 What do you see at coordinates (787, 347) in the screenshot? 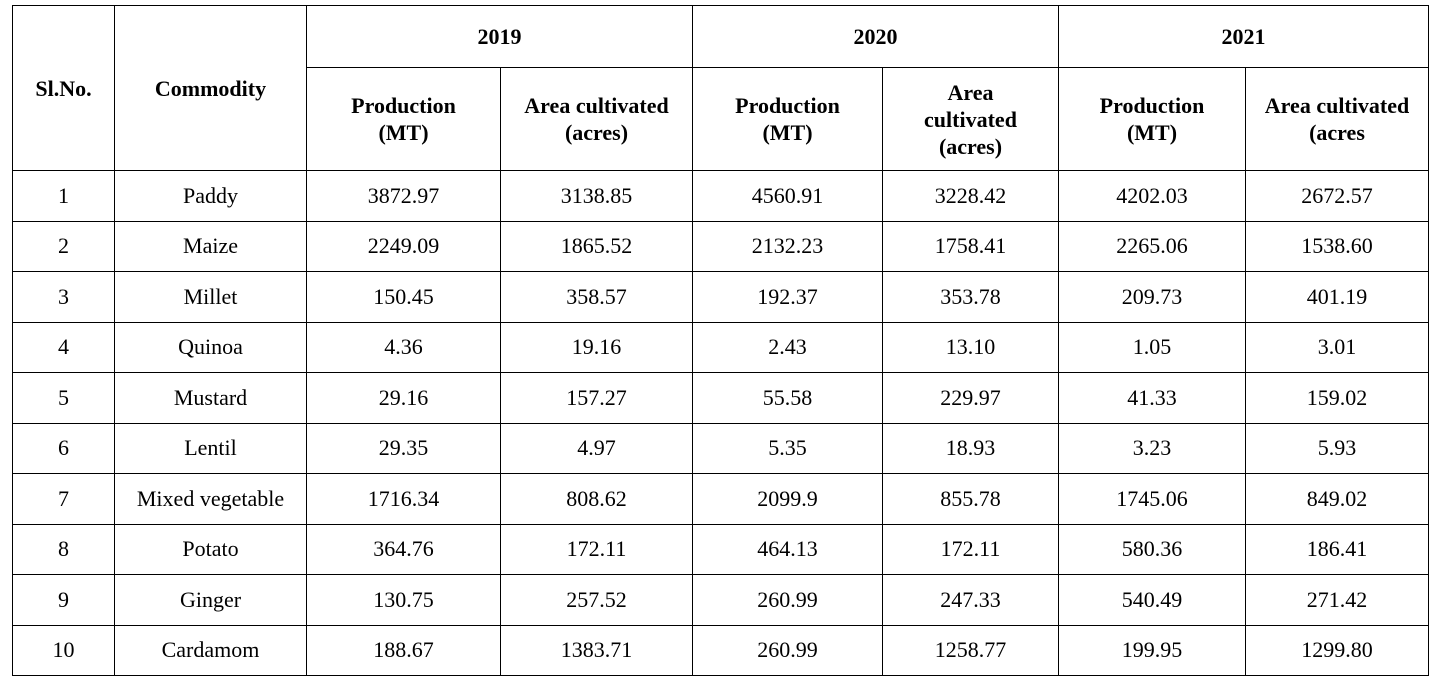
I see `cell-2020-production: 2.43` at bounding box center [787, 347].